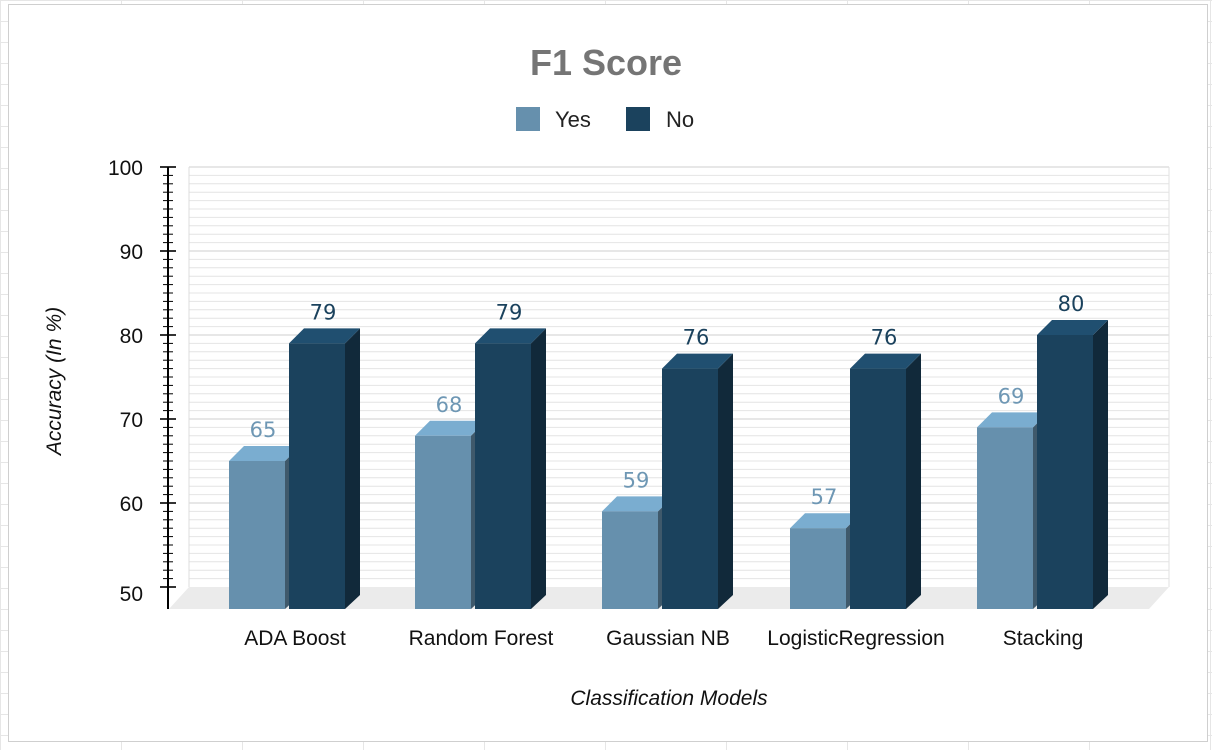  Describe the element at coordinates (1043, 638) in the screenshot. I see `x-tick-label: Stacking` at that location.